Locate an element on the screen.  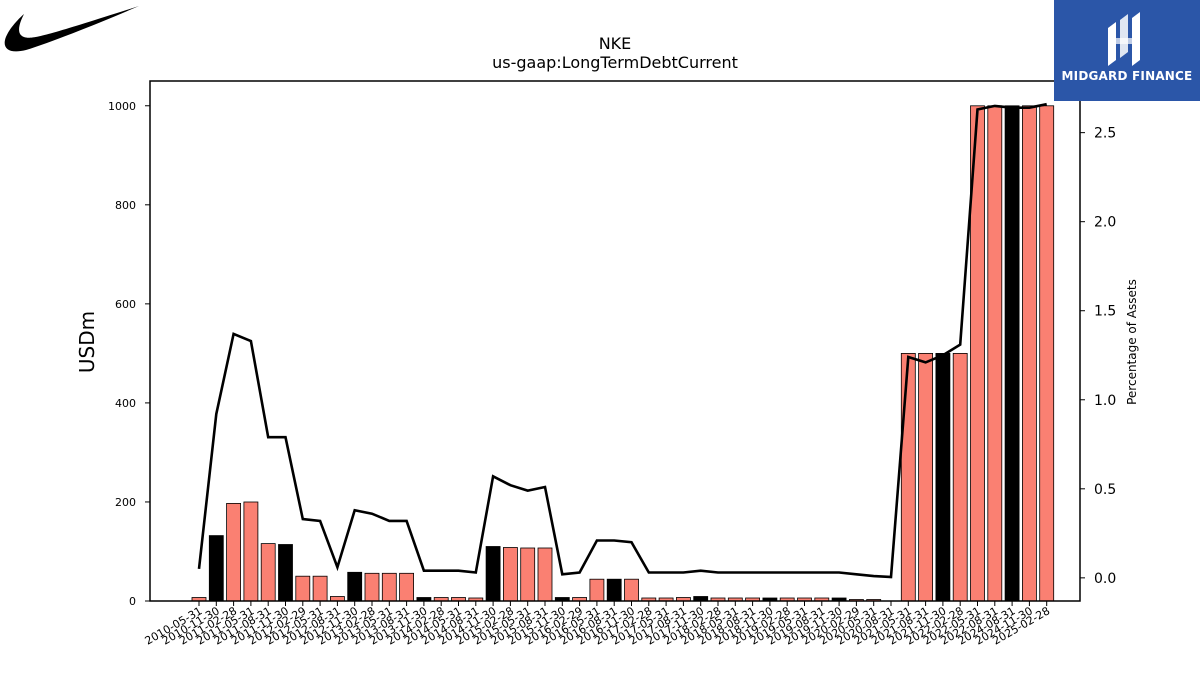
y-axis-left: 0 200 400 600 800 1000 is located at coordinates (129, 354).